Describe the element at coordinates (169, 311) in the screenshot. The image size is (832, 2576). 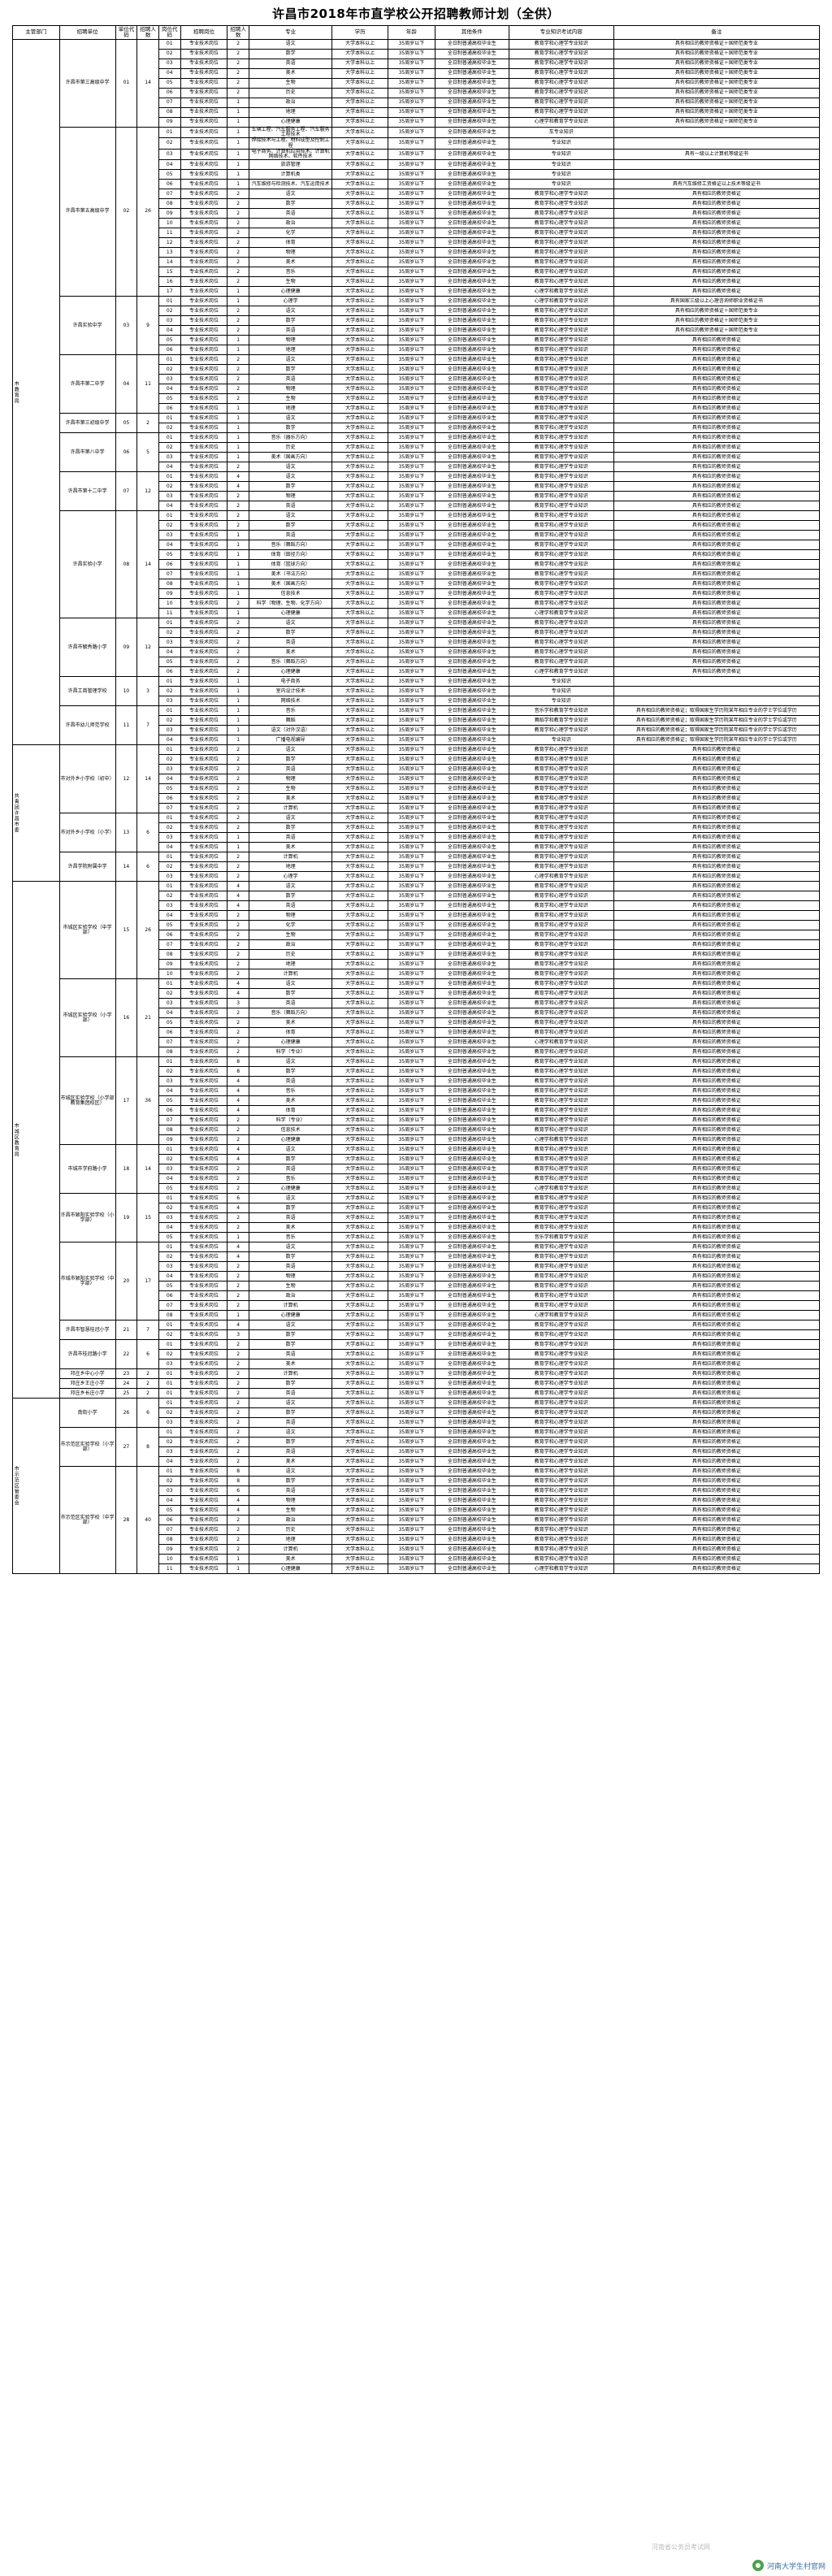
I see `cell-job-code: 02` at that location.